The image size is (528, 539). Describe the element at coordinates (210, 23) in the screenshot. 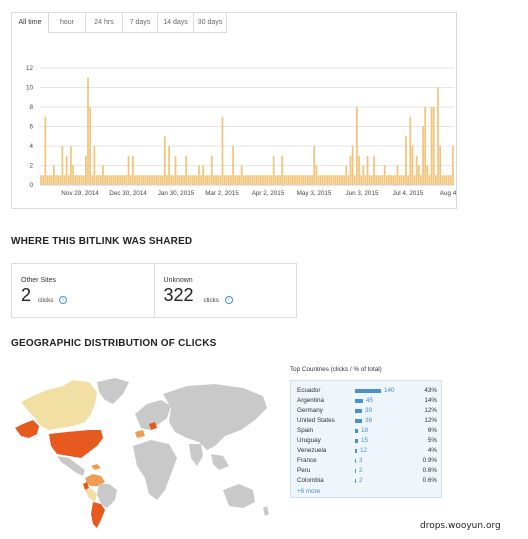

I see `tab-30-days: 30 days` at that location.